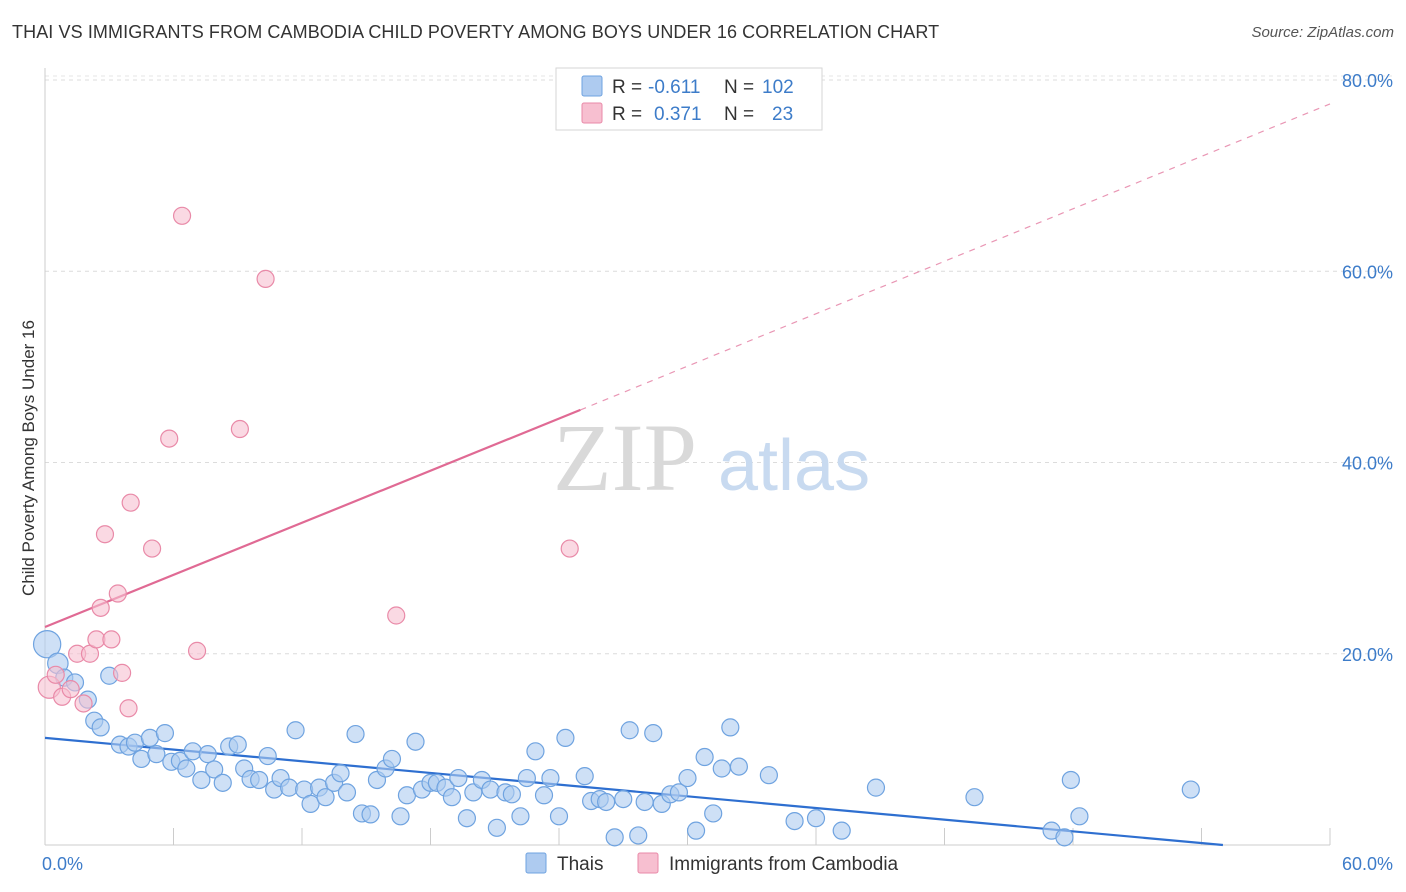 The image size is (1406, 892). I want to click on legend-thais-n-value: 102, so click(778, 87).